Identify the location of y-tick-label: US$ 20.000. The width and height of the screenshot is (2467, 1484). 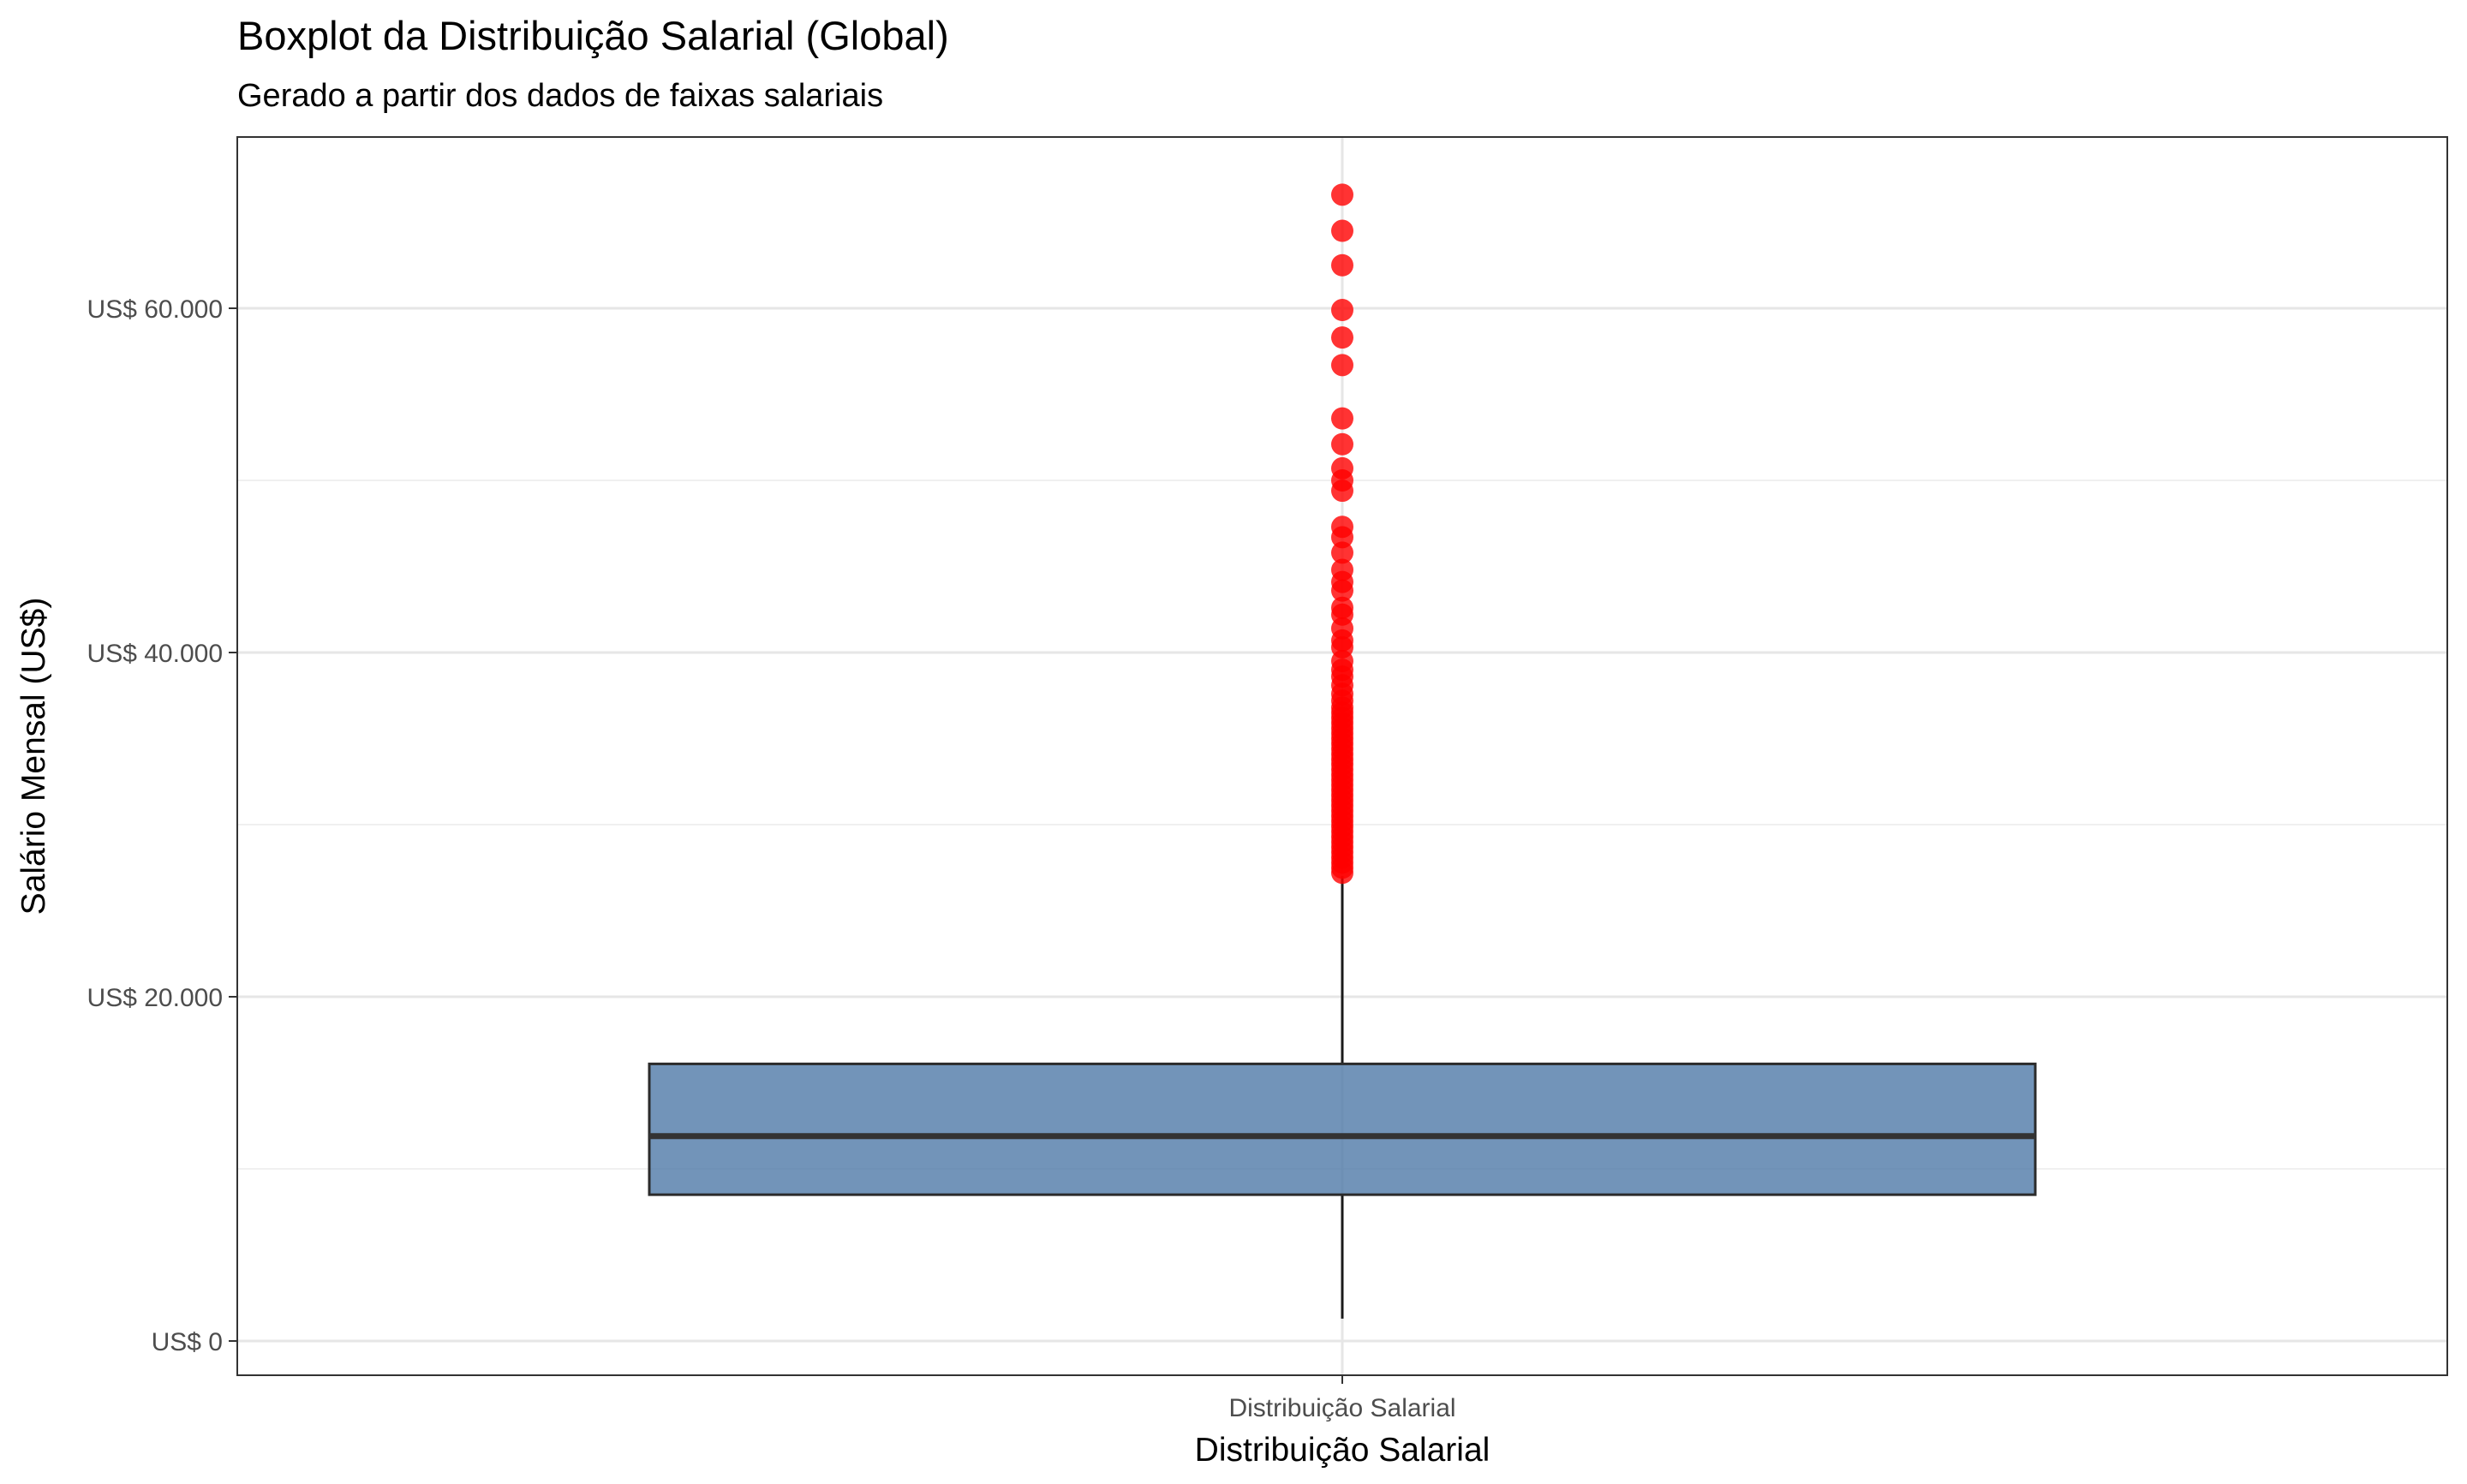
(155, 998).